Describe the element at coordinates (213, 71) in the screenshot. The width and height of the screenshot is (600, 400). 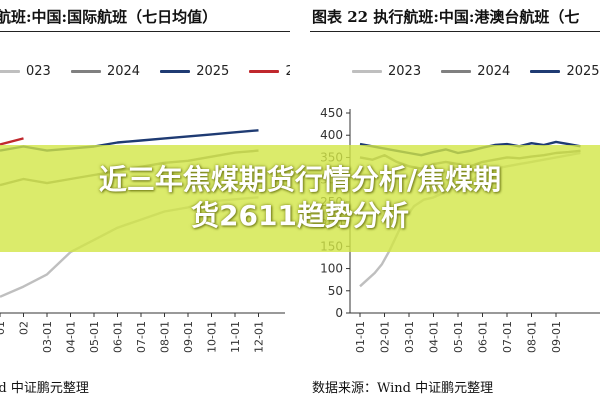
I see `left-legend-label-2: 2025` at that location.